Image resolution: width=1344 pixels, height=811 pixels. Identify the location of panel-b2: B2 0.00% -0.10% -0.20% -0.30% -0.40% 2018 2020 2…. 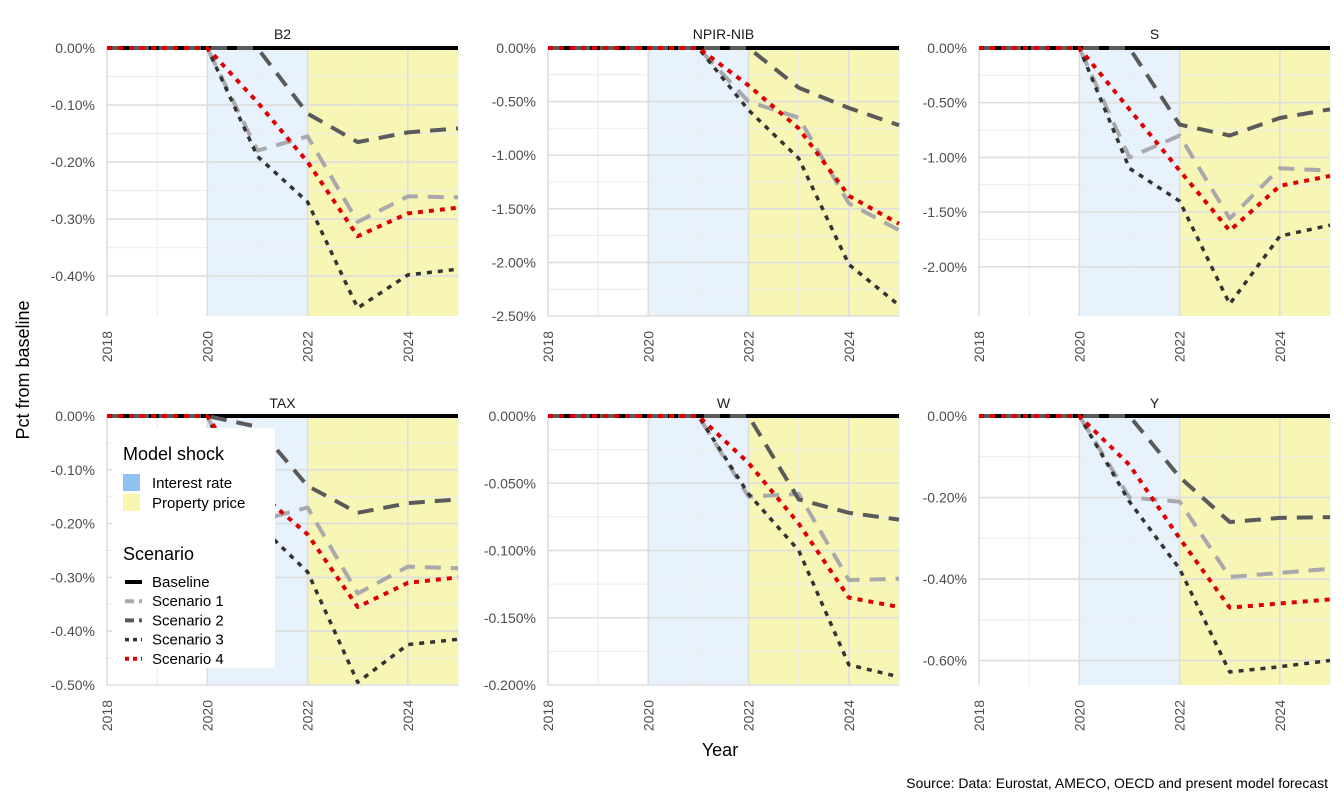
(255, 194).